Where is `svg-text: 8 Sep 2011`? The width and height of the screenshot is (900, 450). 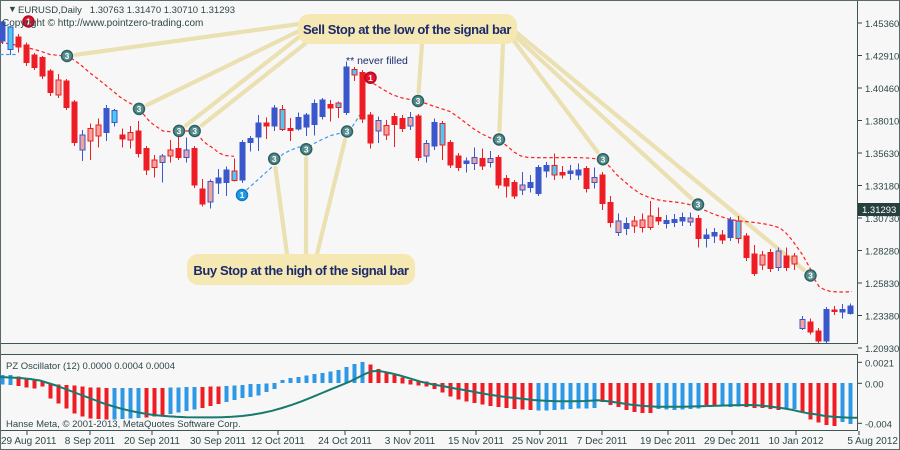
svg-text: 8 Sep 2011 is located at coordinates (90, 441).